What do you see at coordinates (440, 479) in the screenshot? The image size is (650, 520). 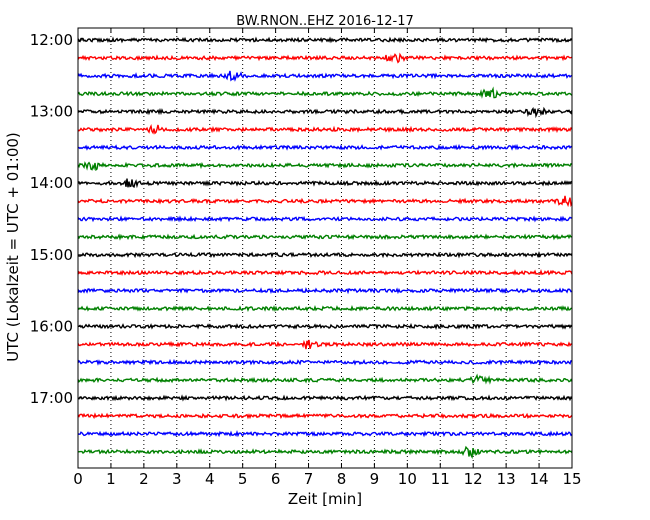 I see `x-tick-label: 11` at bounding box center [440, 479].